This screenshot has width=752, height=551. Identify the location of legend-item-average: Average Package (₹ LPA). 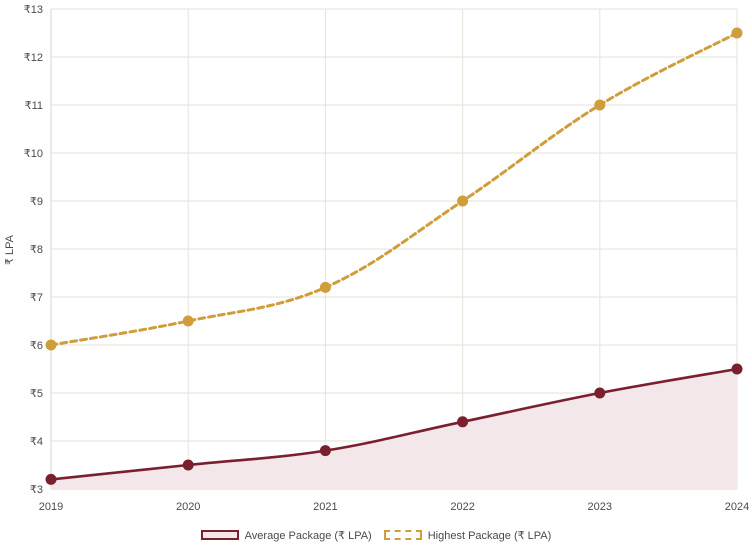
(286, 535).